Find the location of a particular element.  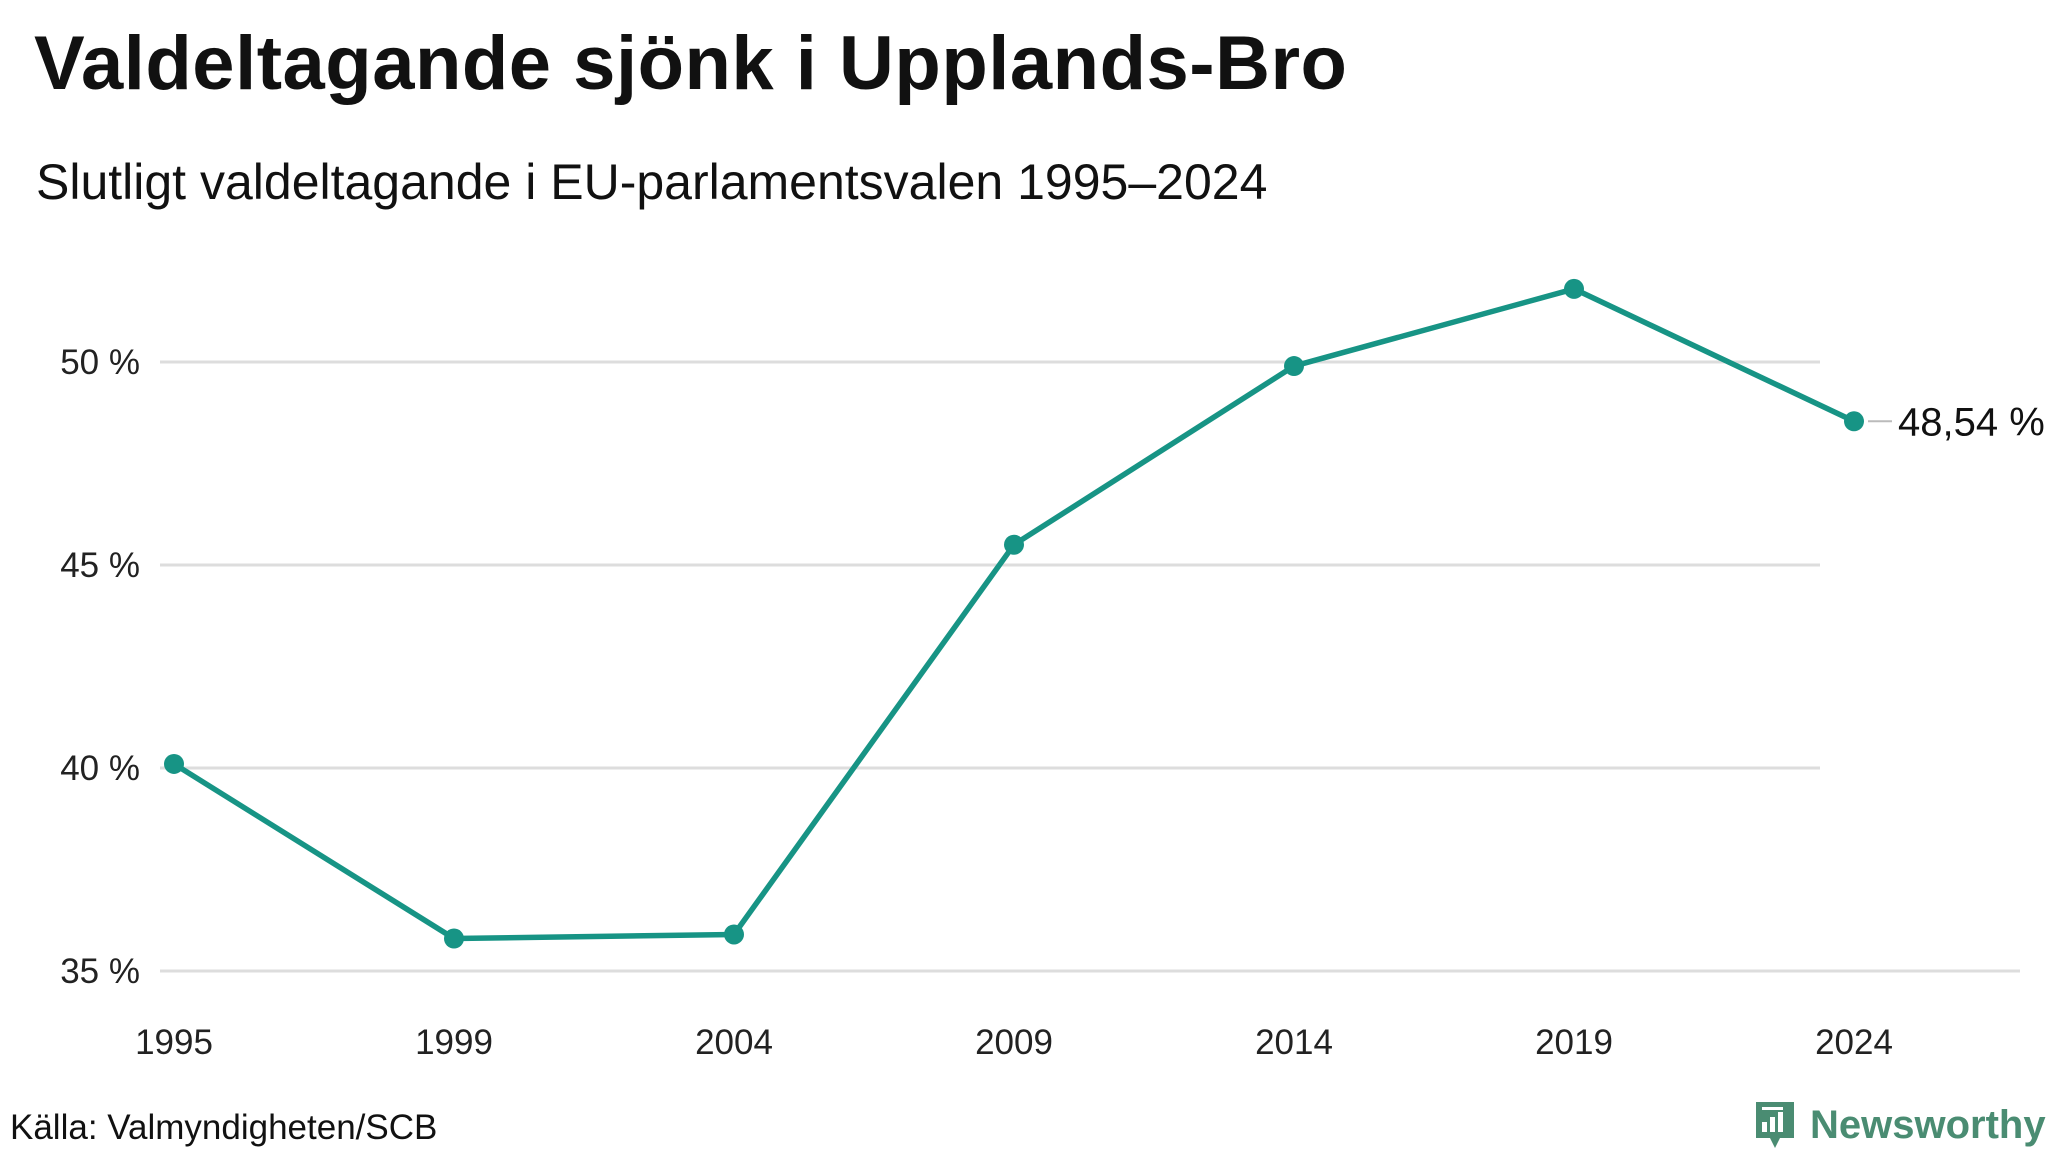

chart-title: Valdeltagande sjönk i Upplands-Bro is located at coordinates (691, 63).